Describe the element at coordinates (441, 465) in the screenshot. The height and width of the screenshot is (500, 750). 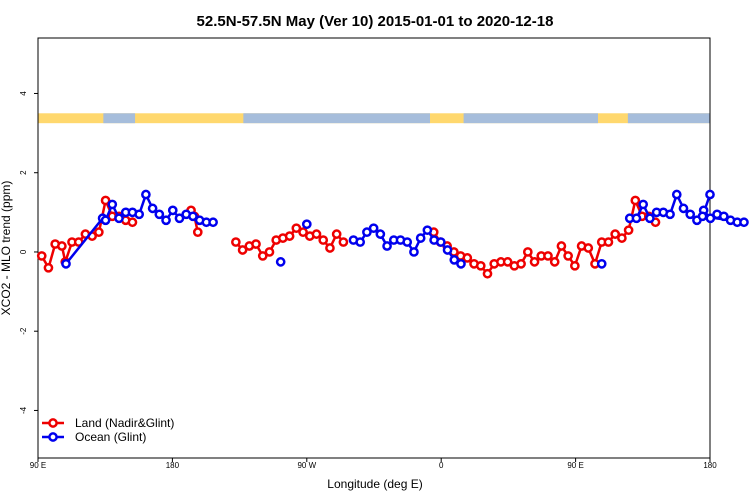
I see `x-tick-label: 0` at that location.